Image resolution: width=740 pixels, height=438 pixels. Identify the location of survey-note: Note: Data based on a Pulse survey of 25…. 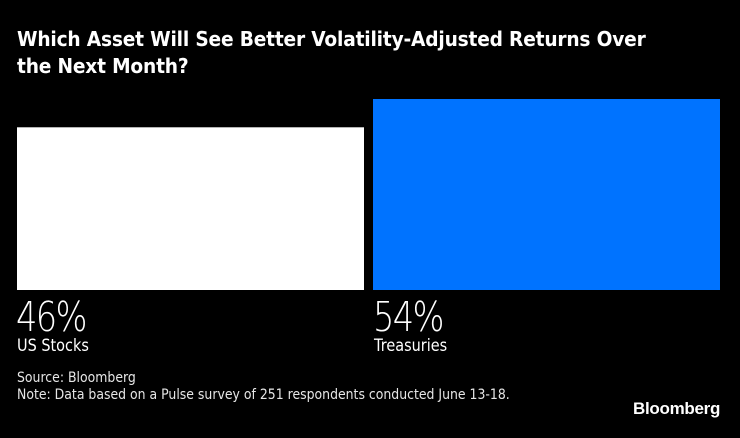
(263, 395).